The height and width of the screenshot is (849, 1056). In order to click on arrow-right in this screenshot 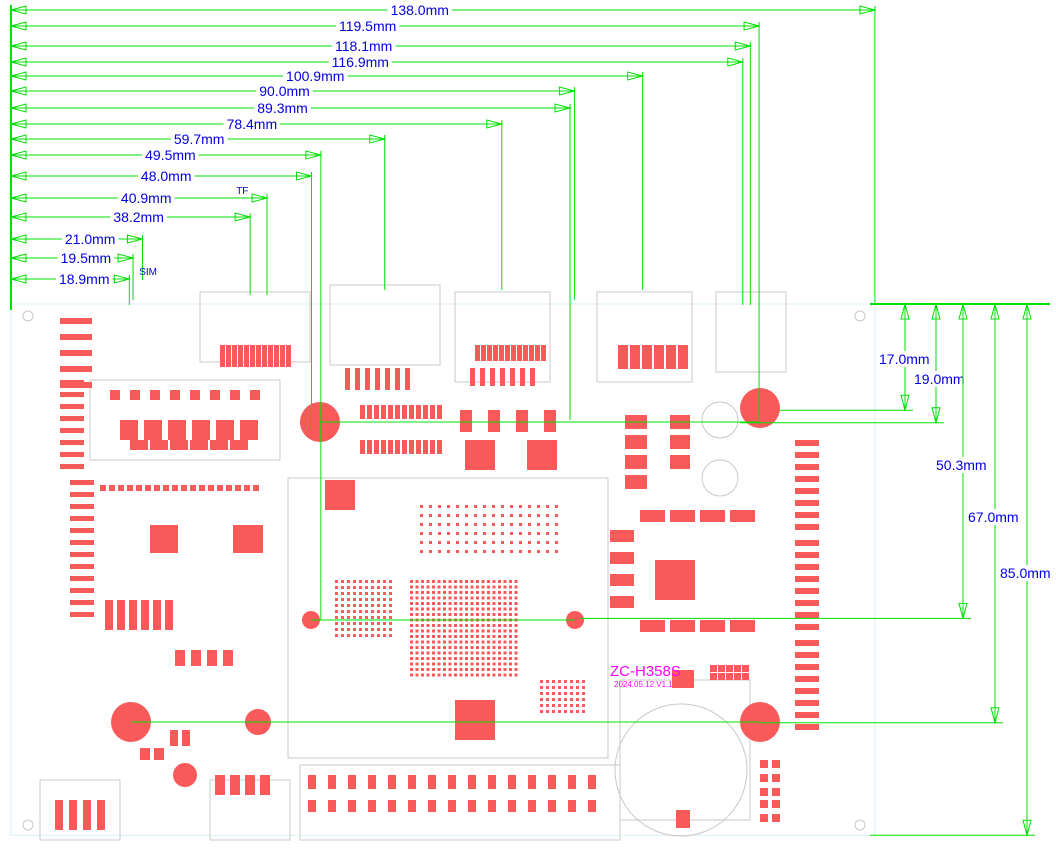, I will do `click(736, 62)`.